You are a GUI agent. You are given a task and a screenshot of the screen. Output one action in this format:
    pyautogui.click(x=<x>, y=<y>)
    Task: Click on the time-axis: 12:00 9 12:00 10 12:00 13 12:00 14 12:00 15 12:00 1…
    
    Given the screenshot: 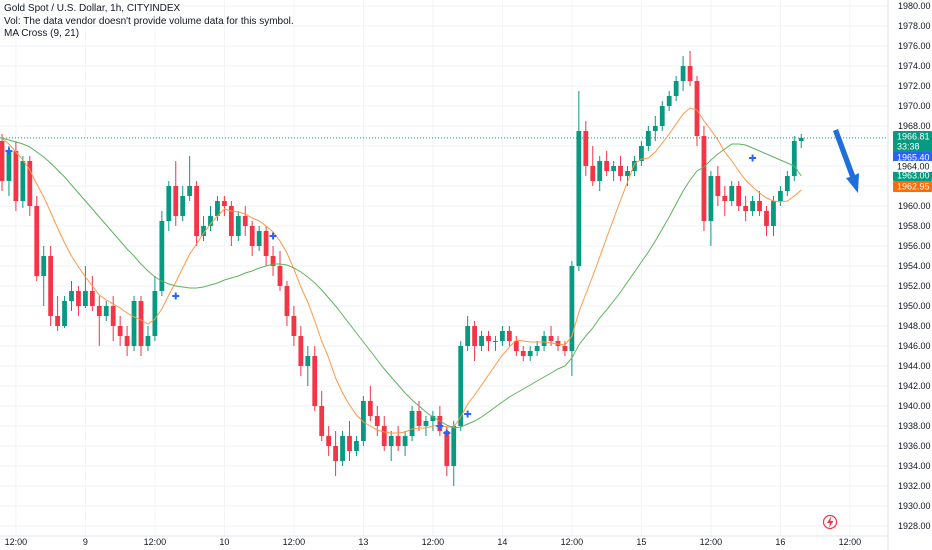 What is the action you would take?
    pyautogui.click(x=444, y=541)
    